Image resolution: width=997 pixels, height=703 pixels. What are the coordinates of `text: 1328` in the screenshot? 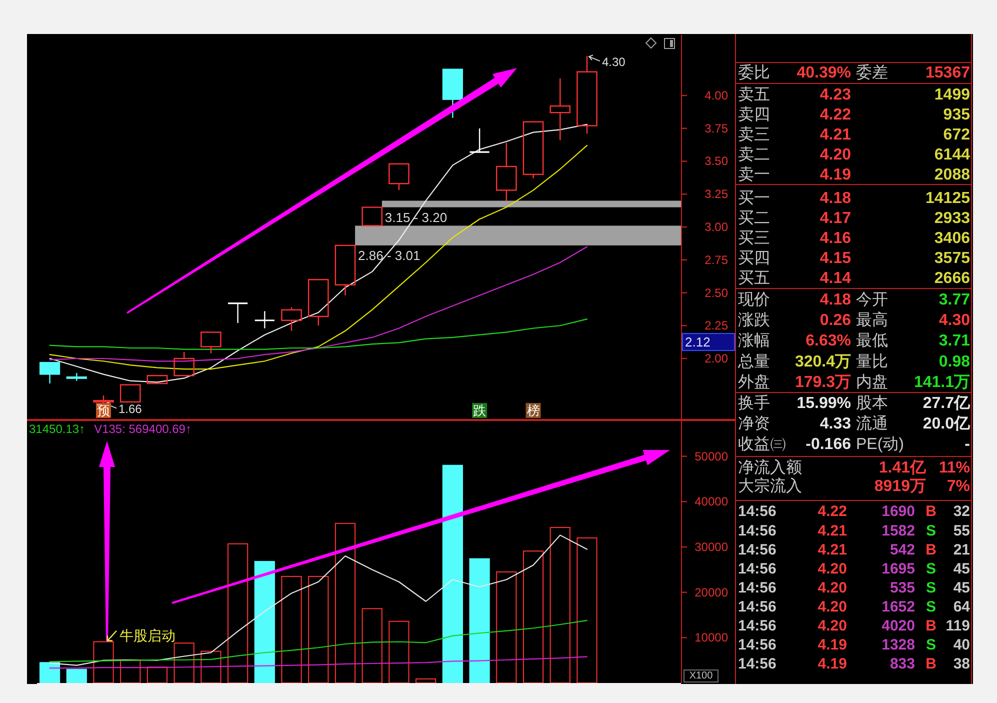 It's located at (898, 645).